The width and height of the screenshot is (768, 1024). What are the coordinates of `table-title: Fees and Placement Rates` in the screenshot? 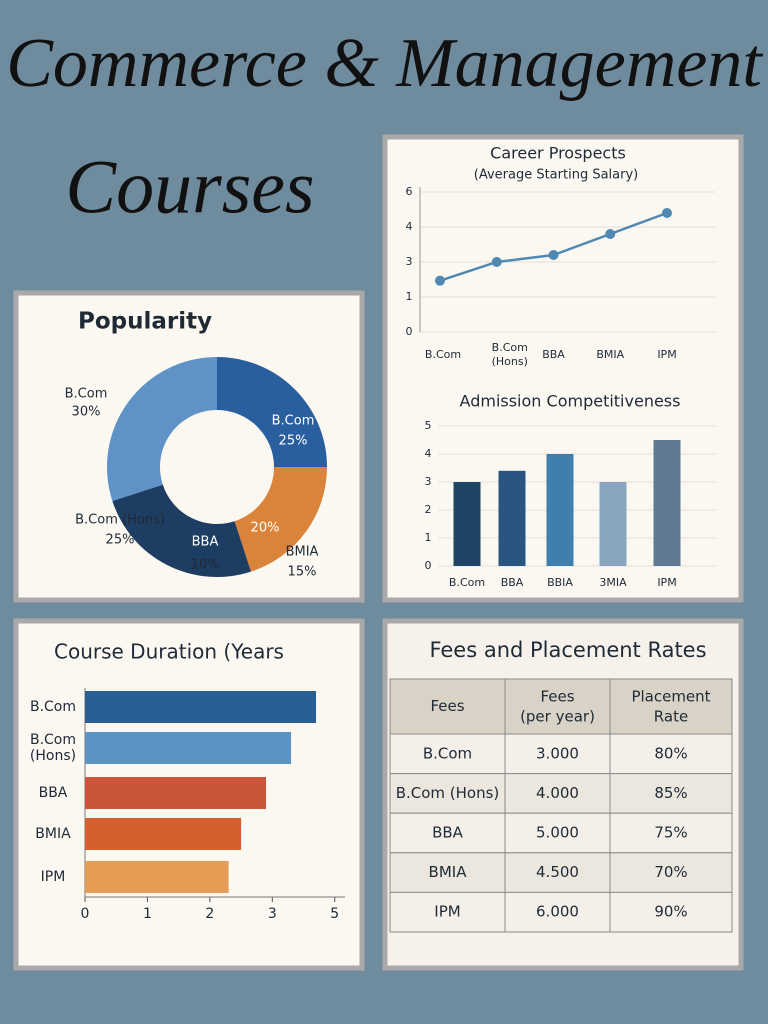 It's located at (567, 650).